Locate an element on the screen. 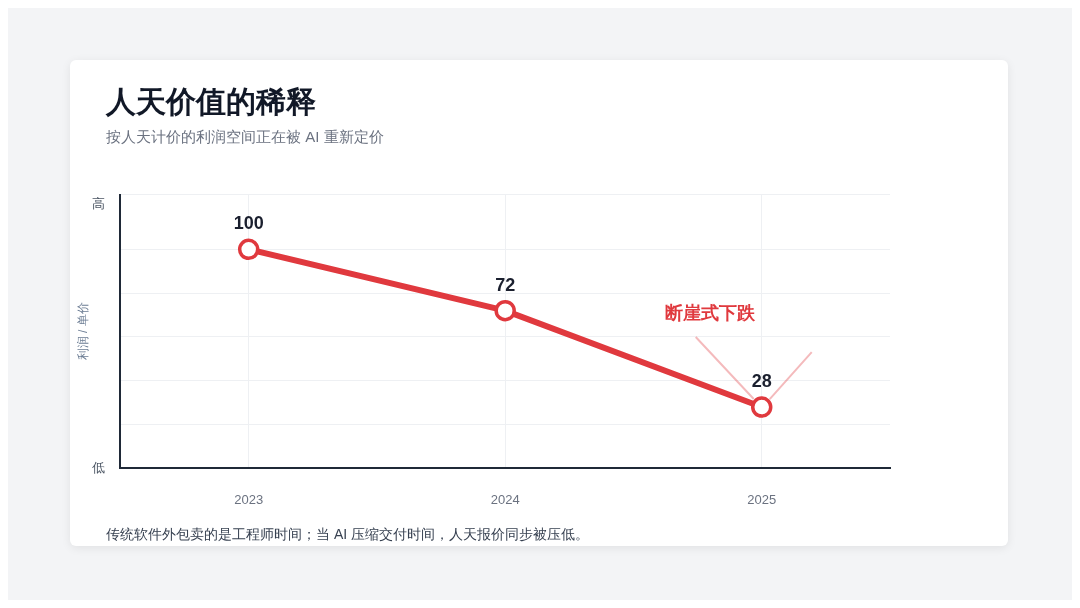 This screenshot has width=1080, height=608. x-tick-label: 2024 is located at coordinates (505, 499).